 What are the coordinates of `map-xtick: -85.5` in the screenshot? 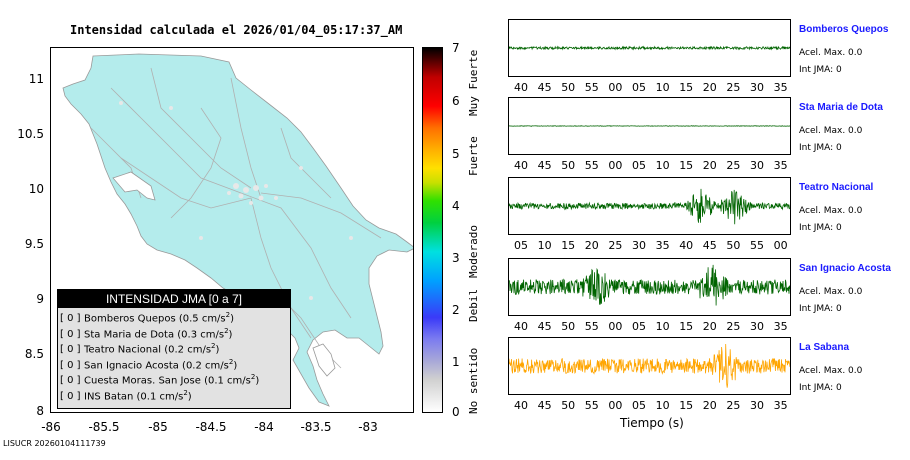 It's located at (104, 427).